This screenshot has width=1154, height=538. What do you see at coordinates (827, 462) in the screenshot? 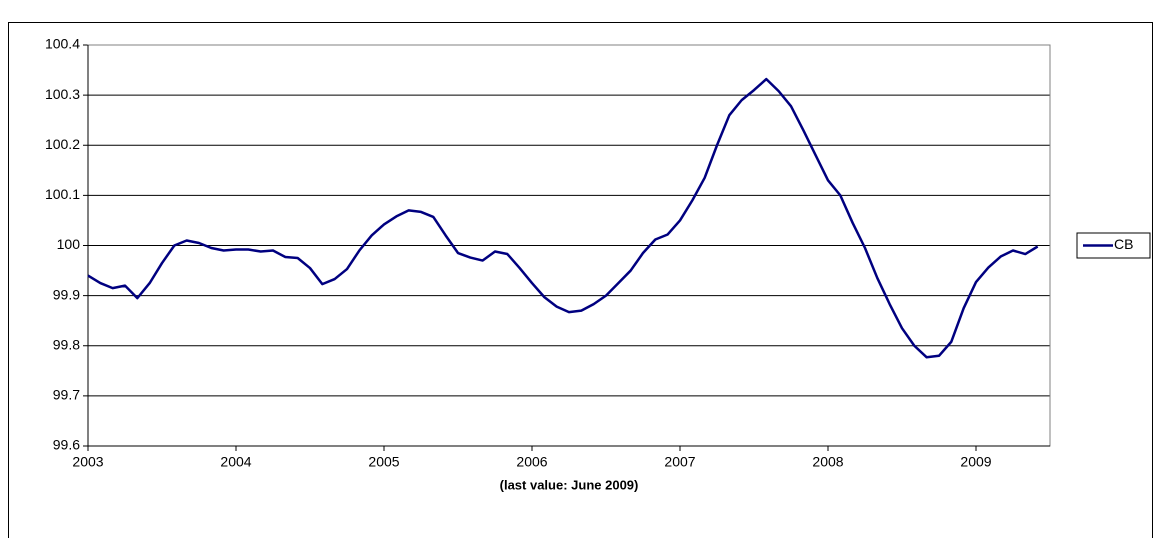
I see `x-tick-label: 2008` at bounding box center [827, 462].